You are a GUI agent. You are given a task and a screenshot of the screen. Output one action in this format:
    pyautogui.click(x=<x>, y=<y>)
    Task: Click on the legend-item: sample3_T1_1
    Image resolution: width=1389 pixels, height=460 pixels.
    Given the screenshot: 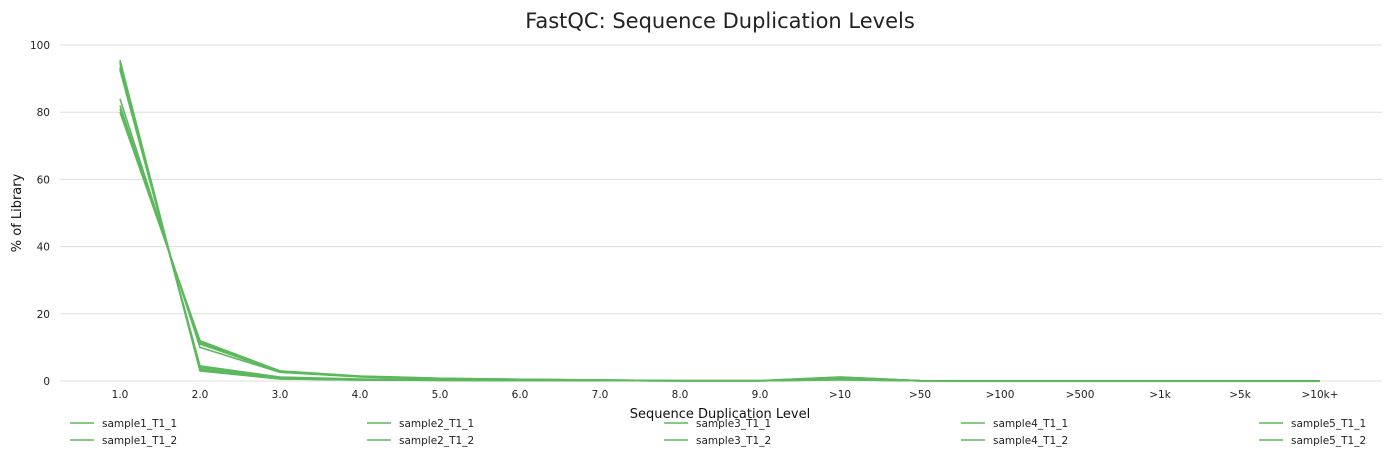 What is the action you would take?
    pyautogui.click(x=717, y=424)
    